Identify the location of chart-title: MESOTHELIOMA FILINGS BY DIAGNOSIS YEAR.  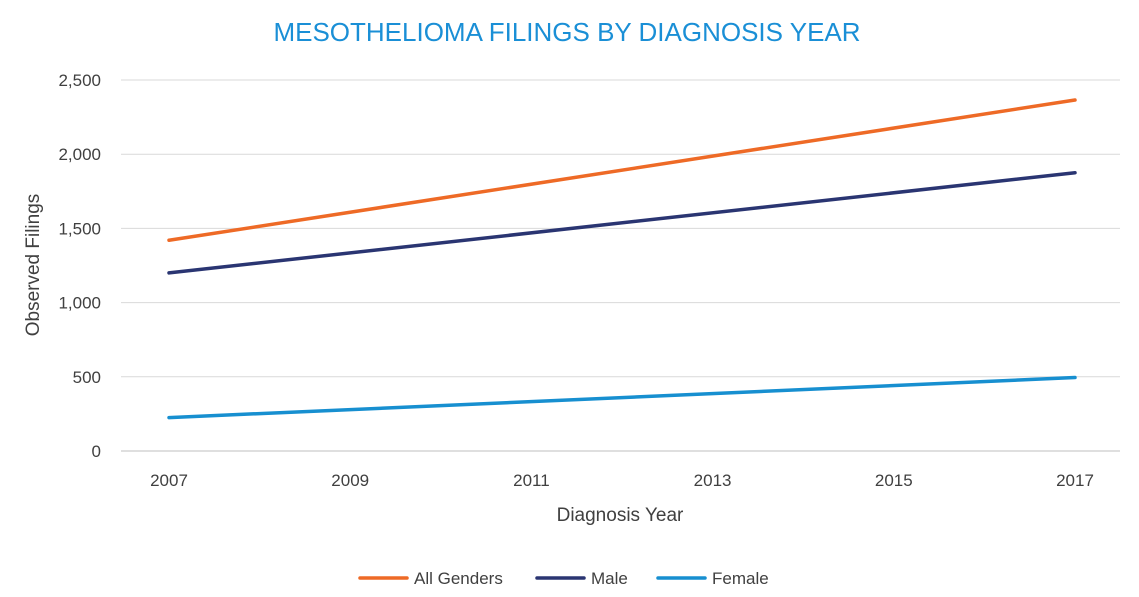
(566, 32).